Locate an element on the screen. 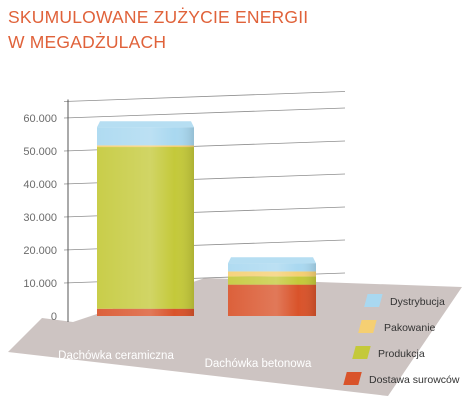  y-tick-label: 10.000 is located at coordinates (40, 284).